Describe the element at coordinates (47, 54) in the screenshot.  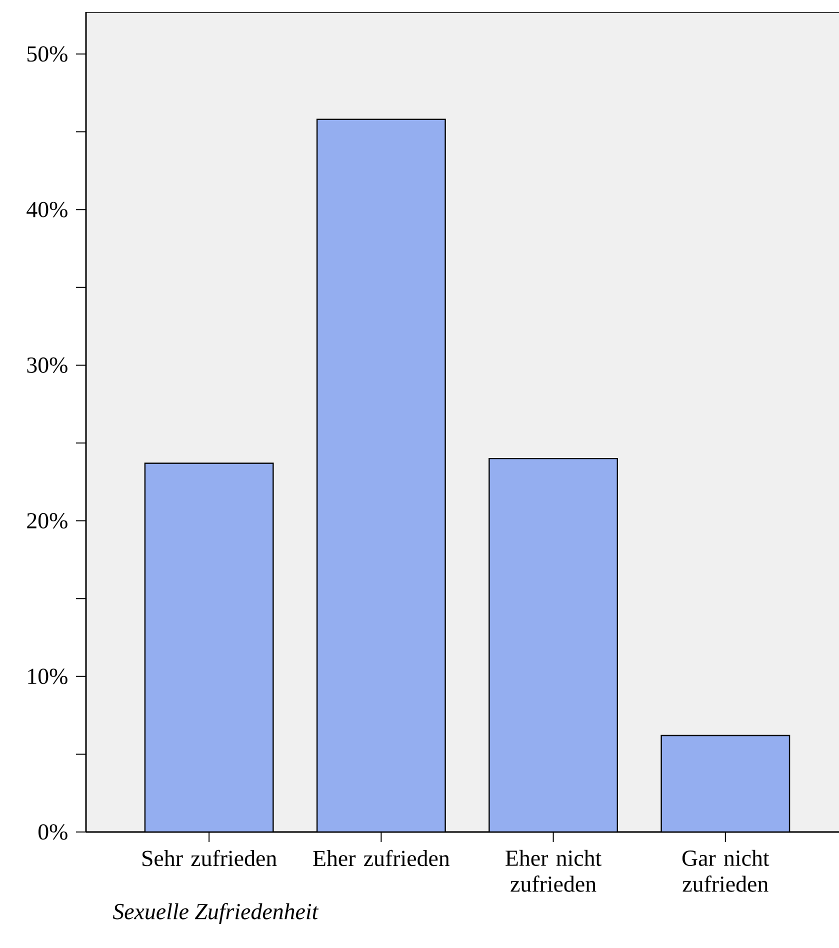
I see `y-tick-label: 50%` at that location.